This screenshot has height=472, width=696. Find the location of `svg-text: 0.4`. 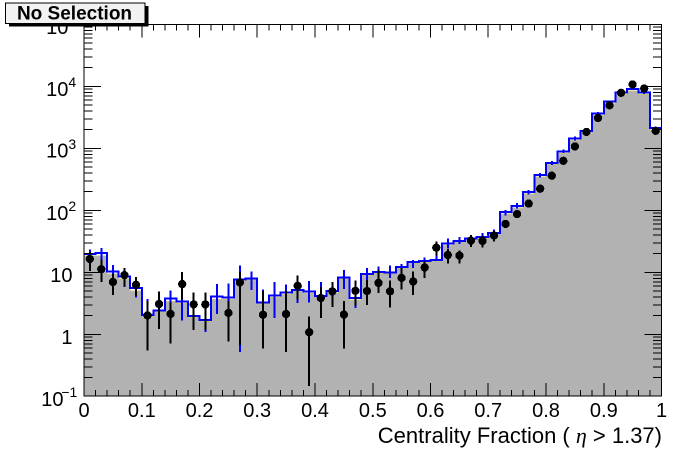

svg-text: 0.4 is located at coordinates (315, 411).